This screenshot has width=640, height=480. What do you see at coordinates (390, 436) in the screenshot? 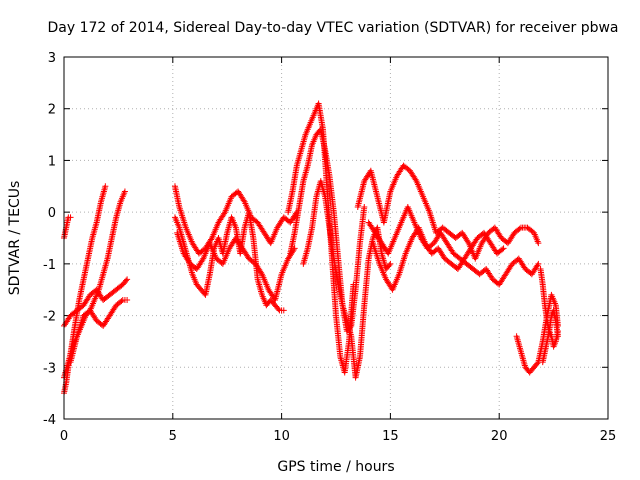
I see `x-tick-label: 15` at bounding box center [390, 436].